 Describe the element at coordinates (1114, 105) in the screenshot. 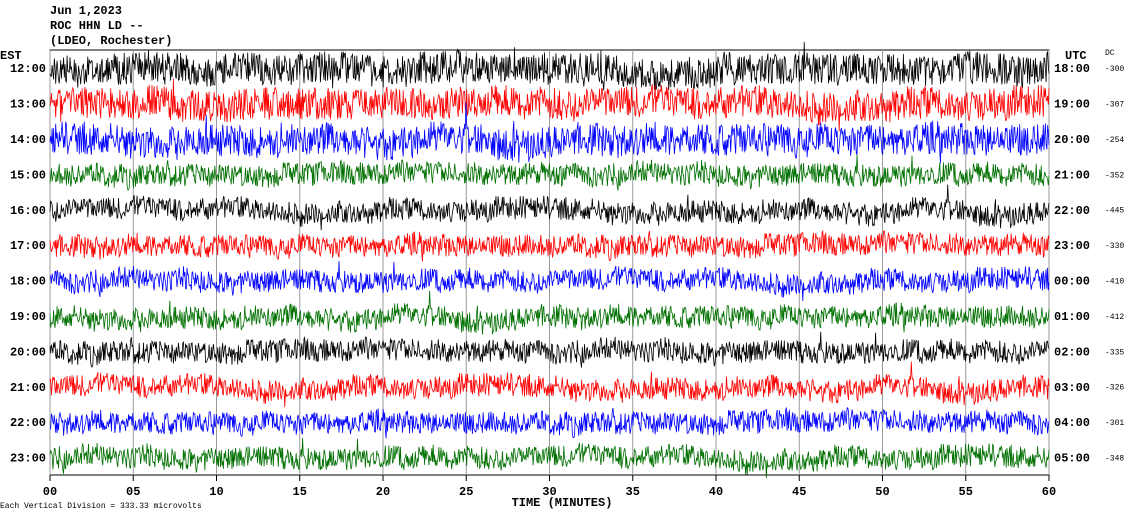

I see `dc-offset: -307` at that location.